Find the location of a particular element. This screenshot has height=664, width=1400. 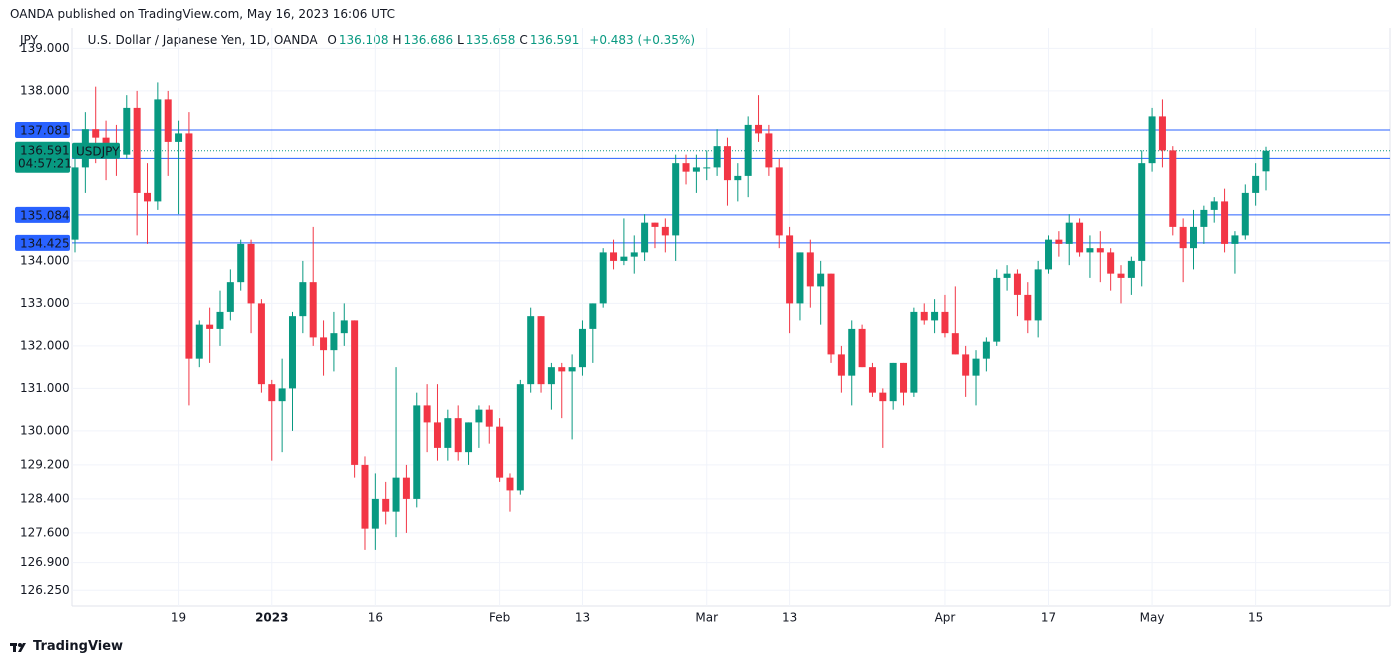

y-tick-label: 130.000 is located at coordinates (45, 430).